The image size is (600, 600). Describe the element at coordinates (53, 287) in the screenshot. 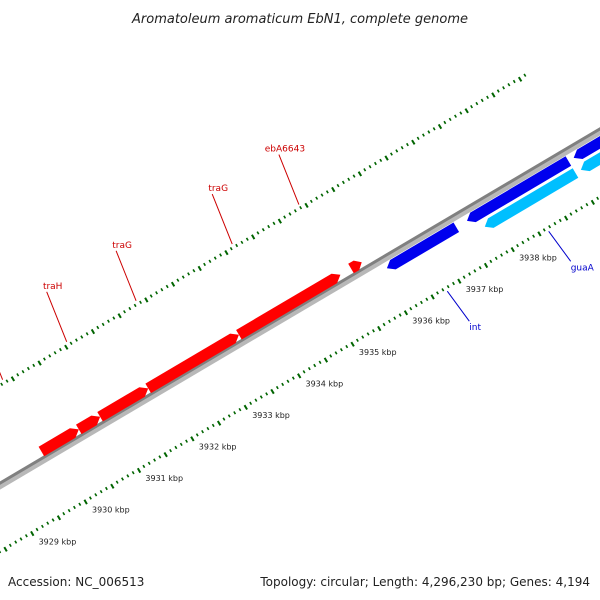

I see `gene-label: traH` at that location.